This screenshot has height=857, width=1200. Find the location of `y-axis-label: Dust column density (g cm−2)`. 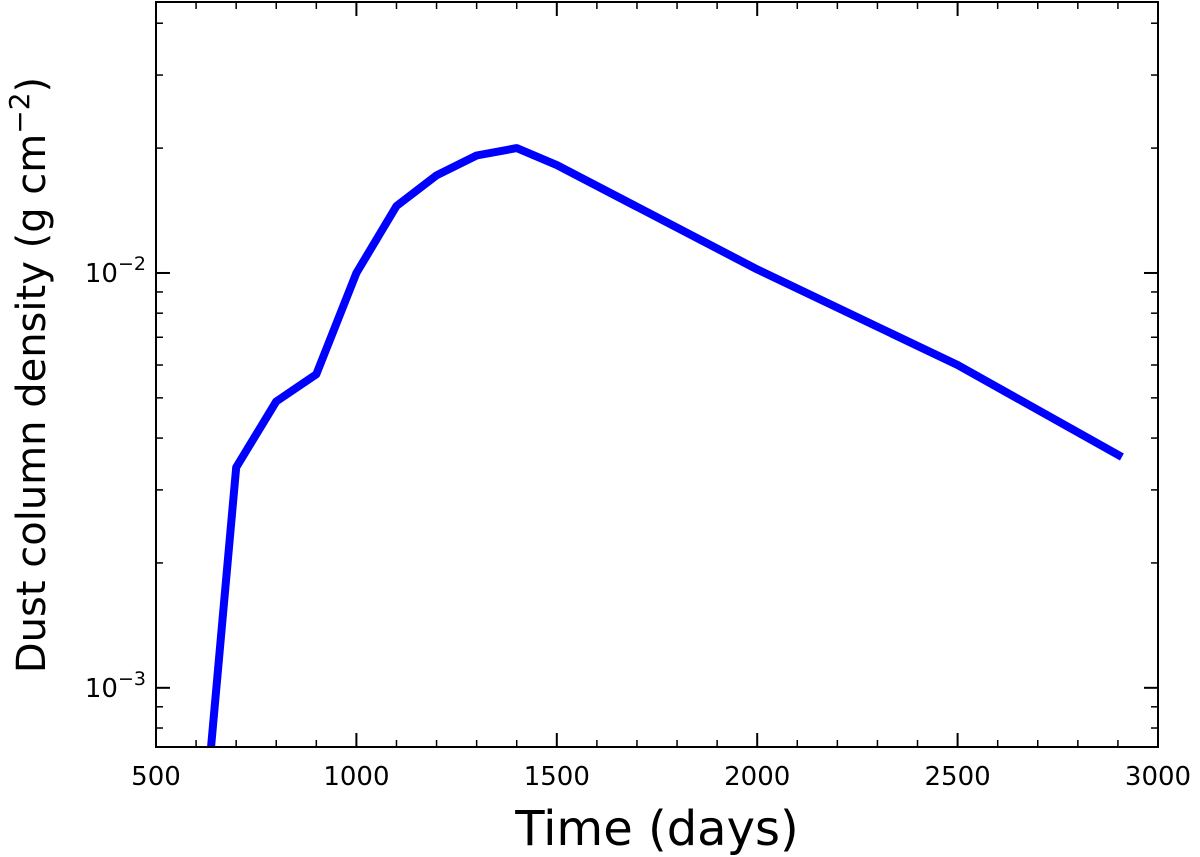

y-axis-label: Dust column density (g cm−2) is located at coordinates (29, 375).